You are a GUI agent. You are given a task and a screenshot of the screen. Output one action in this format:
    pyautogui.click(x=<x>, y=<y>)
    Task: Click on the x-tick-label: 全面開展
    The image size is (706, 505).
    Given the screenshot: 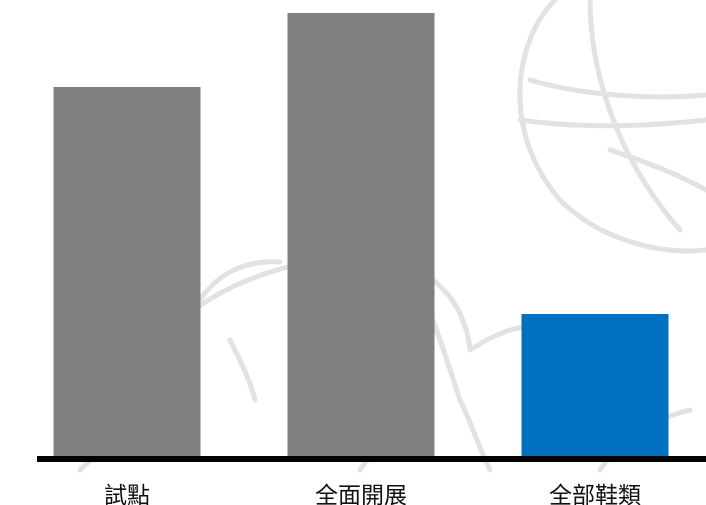 What is the action you would take?
    pyautogui.click(x=361, y=494)
    